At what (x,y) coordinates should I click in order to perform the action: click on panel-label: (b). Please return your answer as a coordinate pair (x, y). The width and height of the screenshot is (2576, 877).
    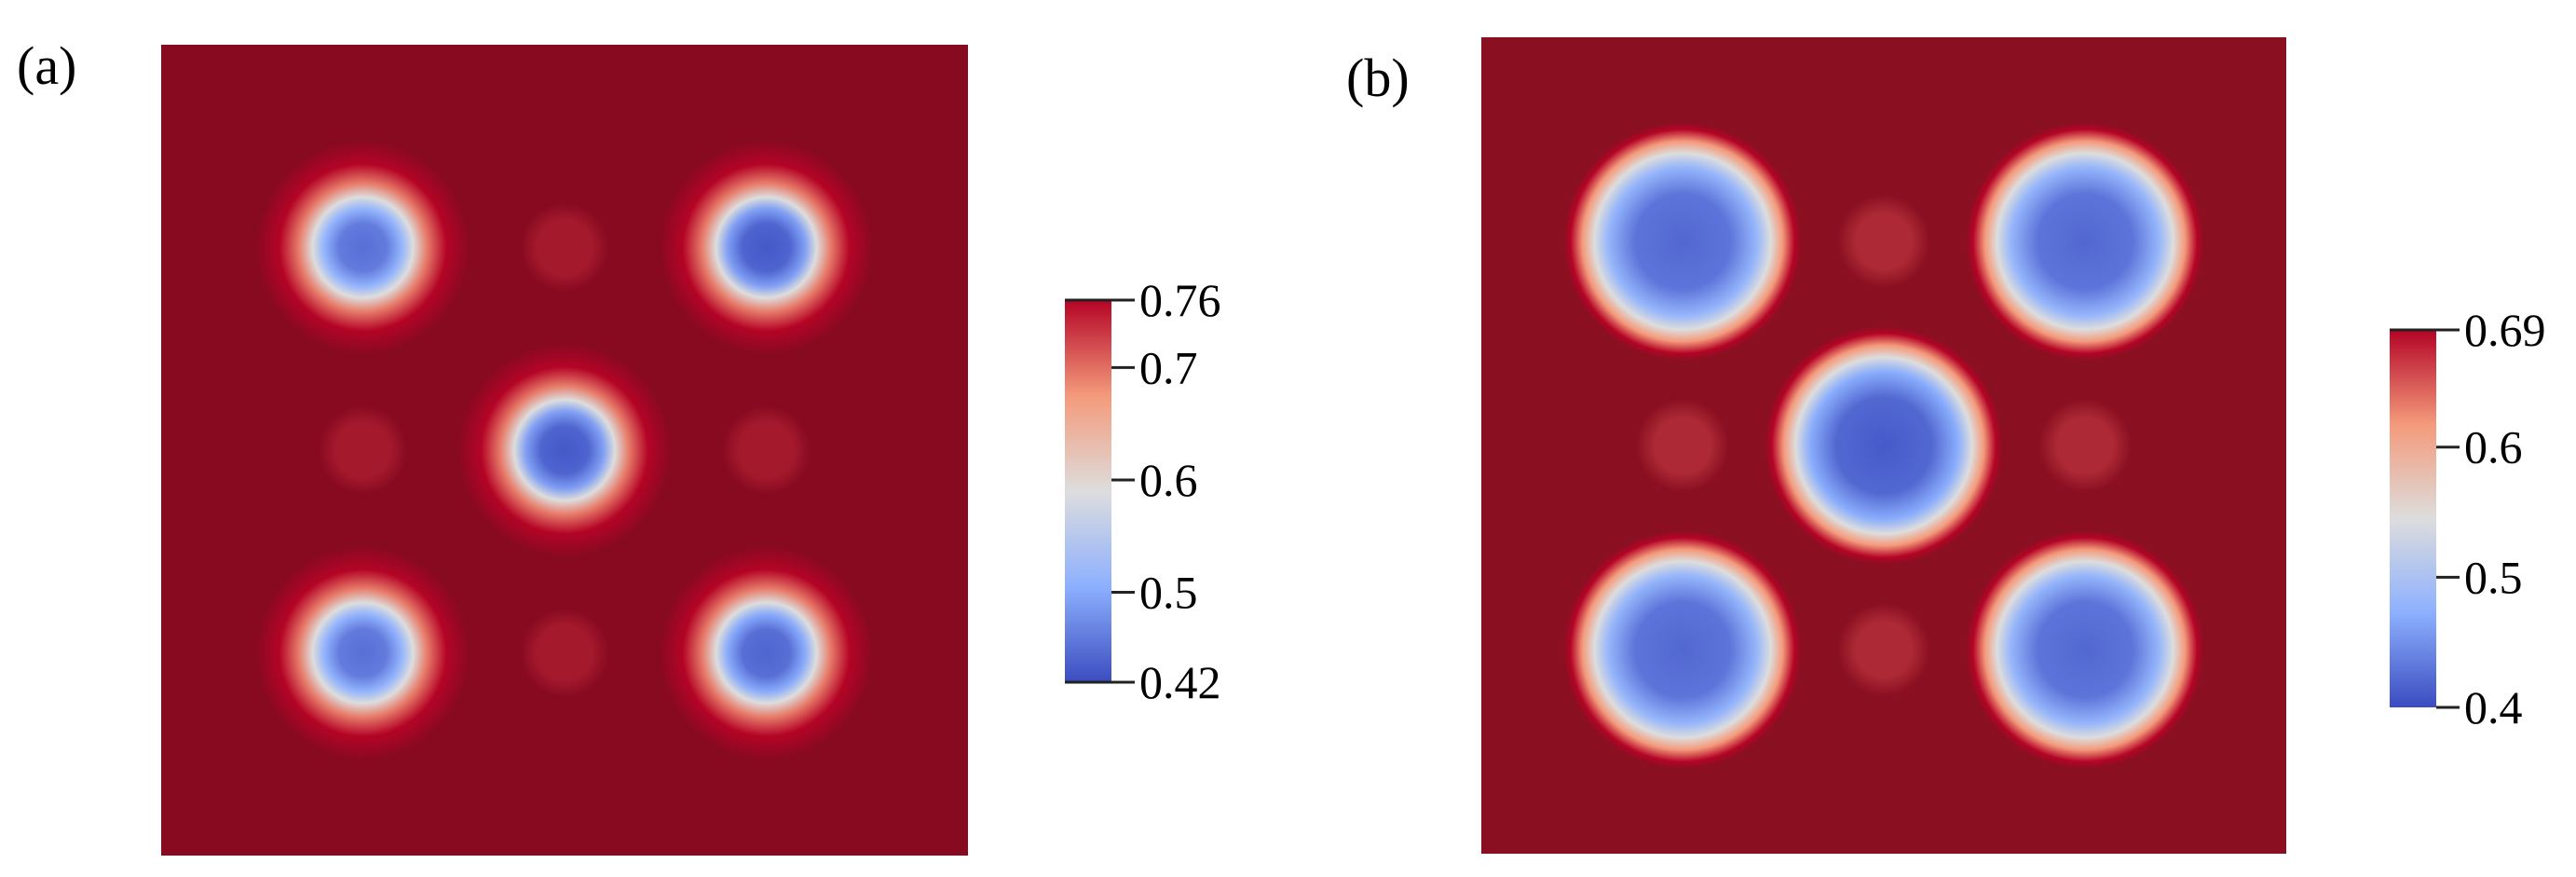
    Looking at the image, I should click on (1378, 78).